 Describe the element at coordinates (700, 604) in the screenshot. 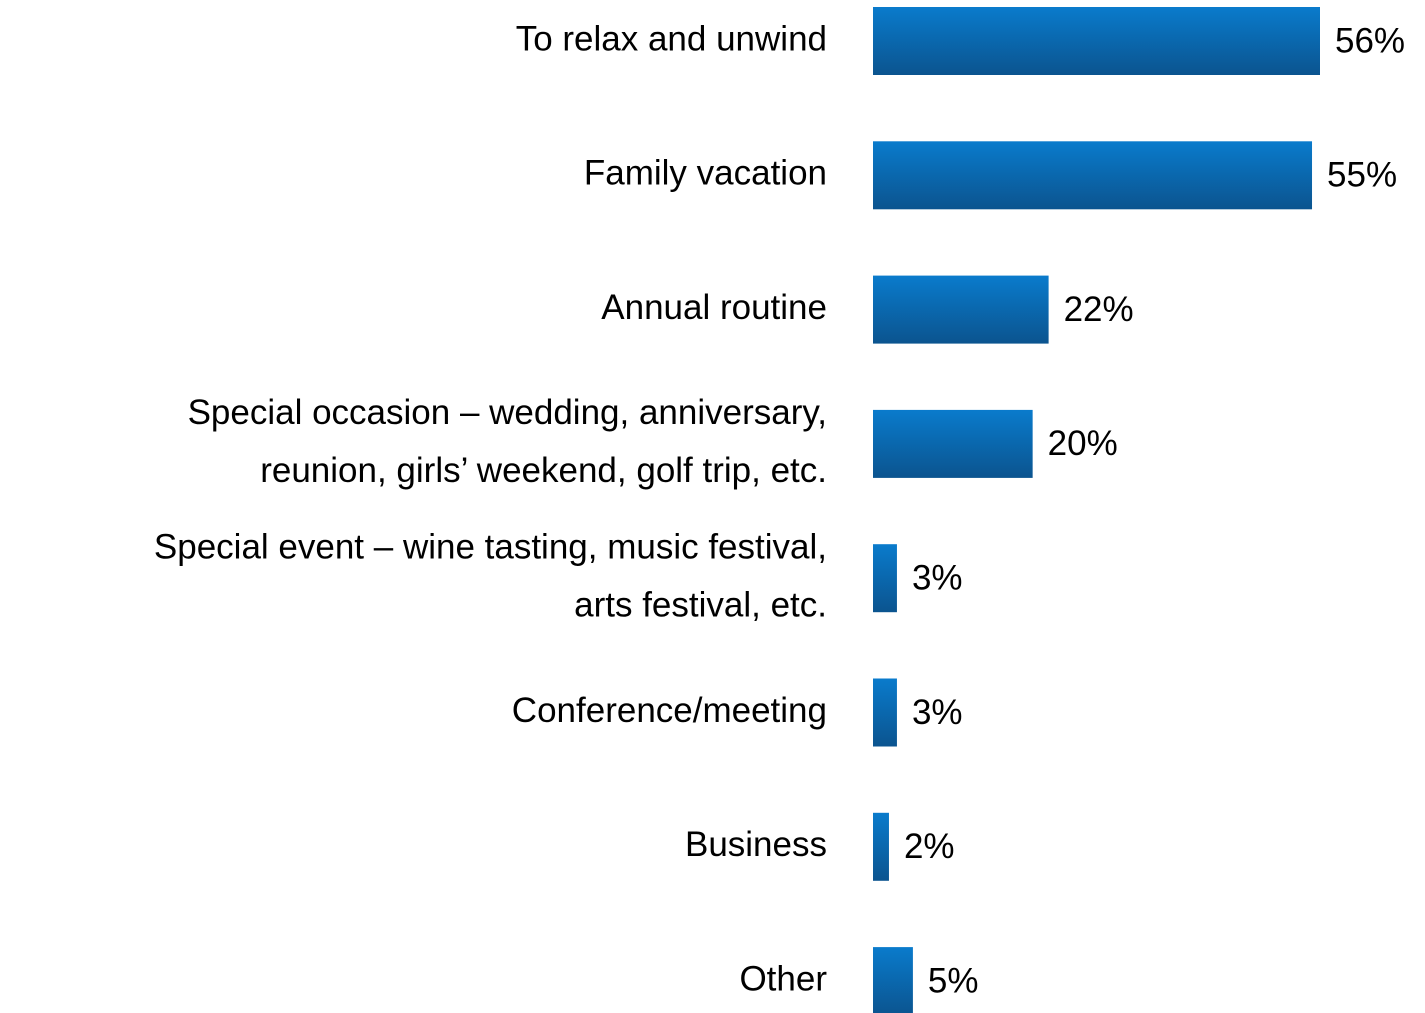

I see `category-label: arts festival, etc.` at that location.